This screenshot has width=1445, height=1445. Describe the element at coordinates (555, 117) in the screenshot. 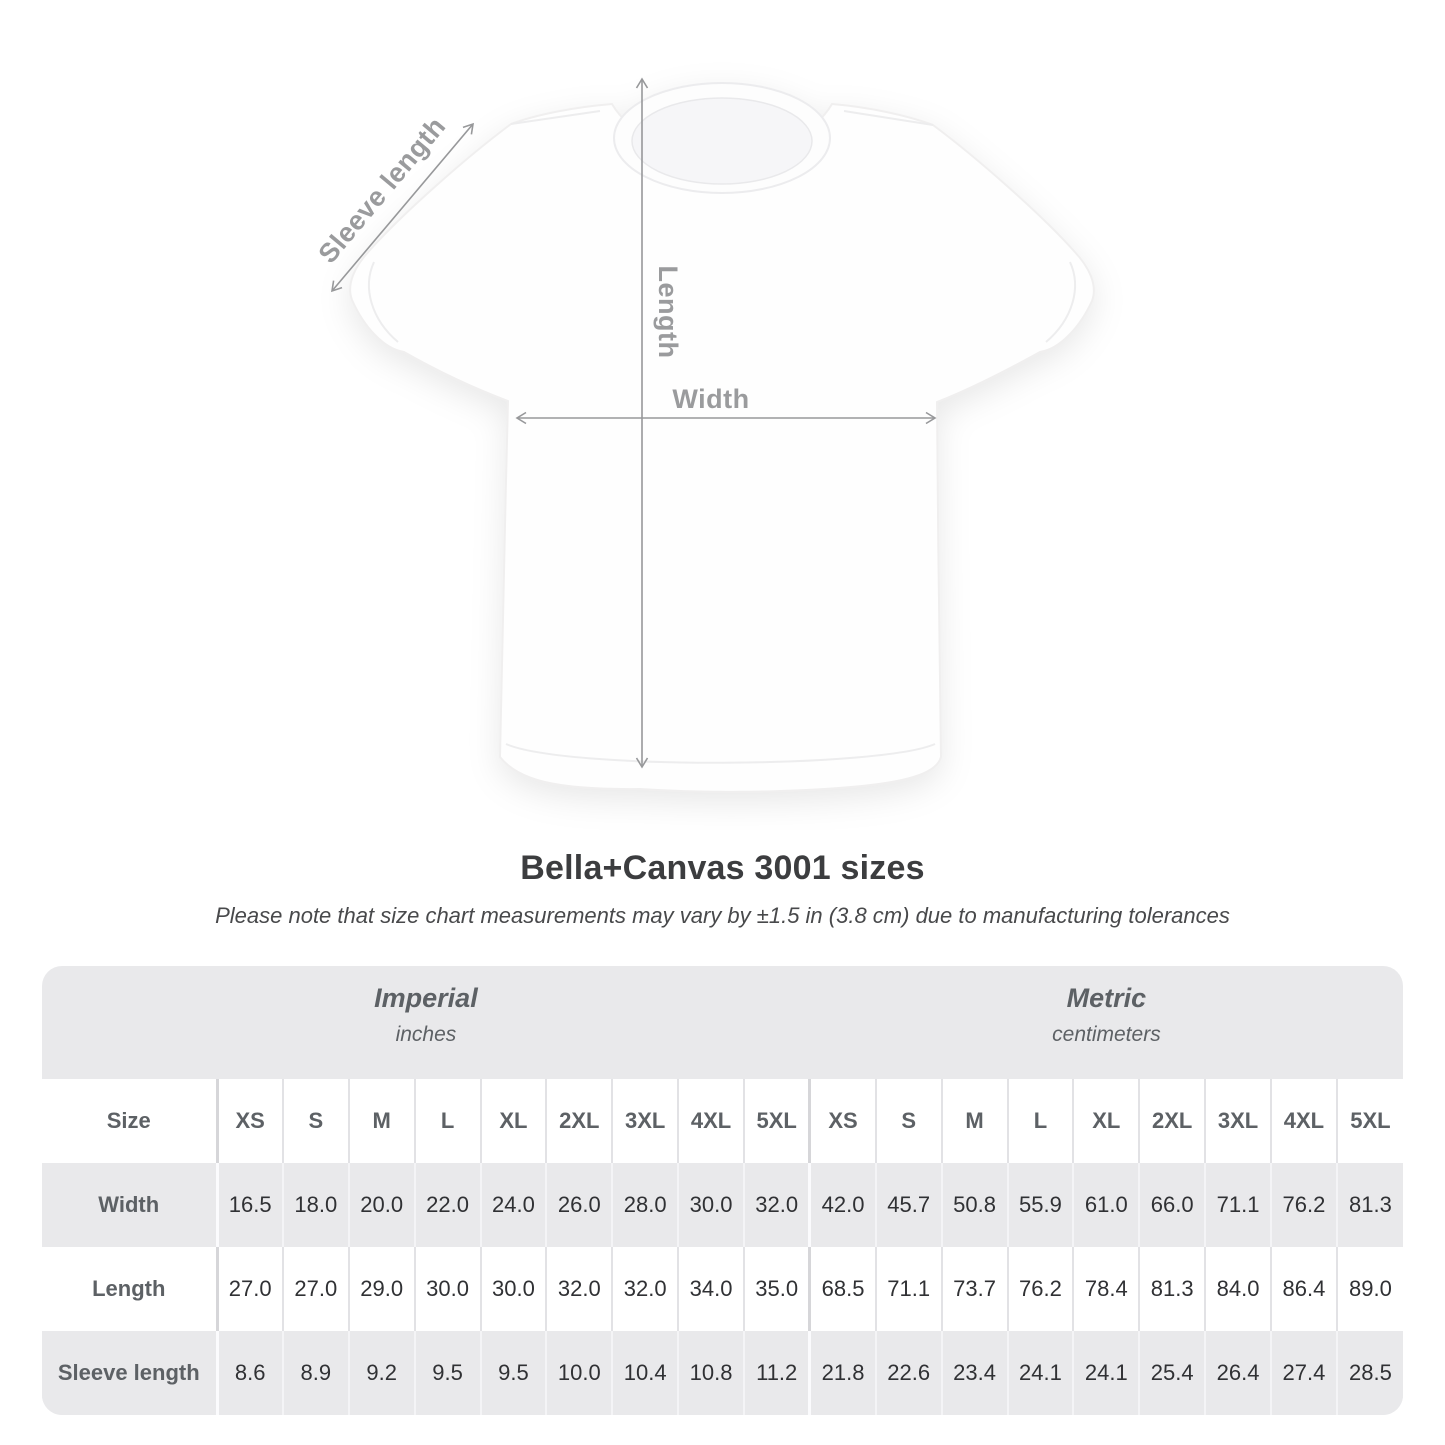

I see `left-shoulder-seam` at that location.